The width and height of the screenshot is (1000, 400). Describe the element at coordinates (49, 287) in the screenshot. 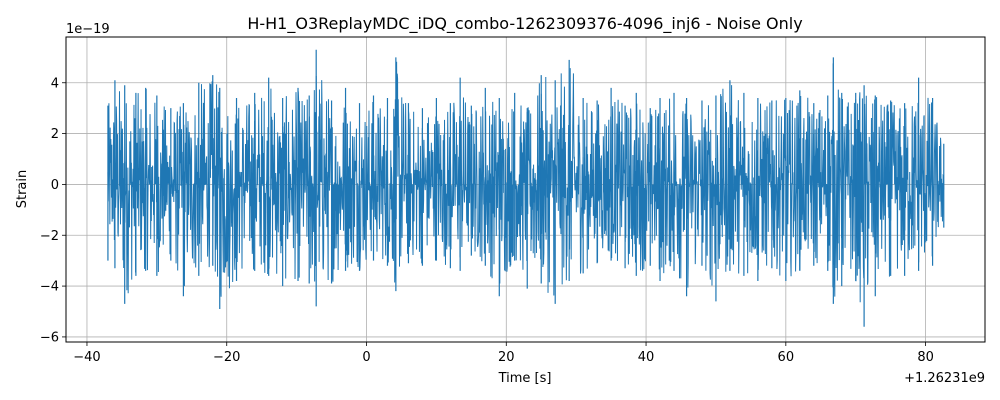

I see `y-tick-label: −4` at that location.